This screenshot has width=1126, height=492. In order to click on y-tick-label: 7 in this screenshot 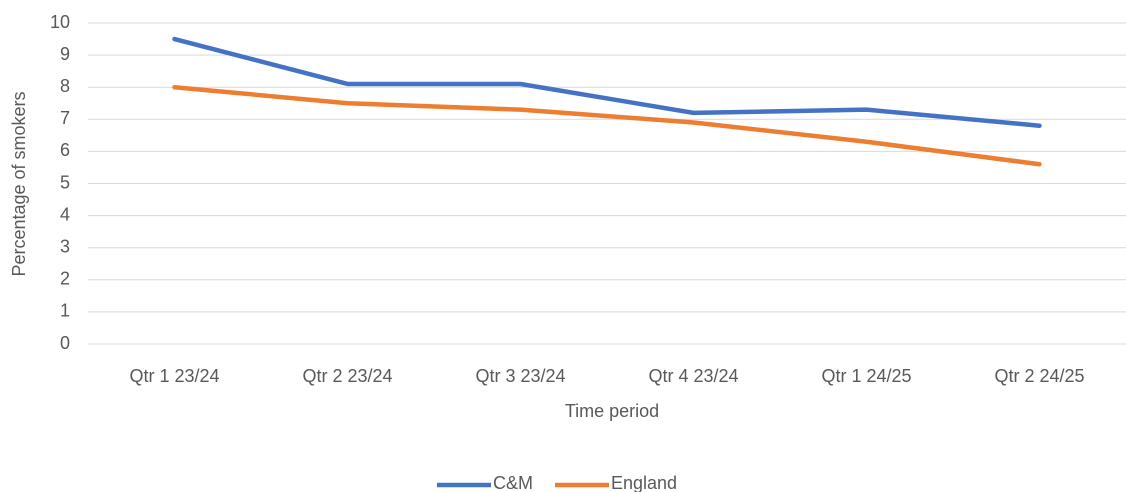, I will do `click(65, 118)`.